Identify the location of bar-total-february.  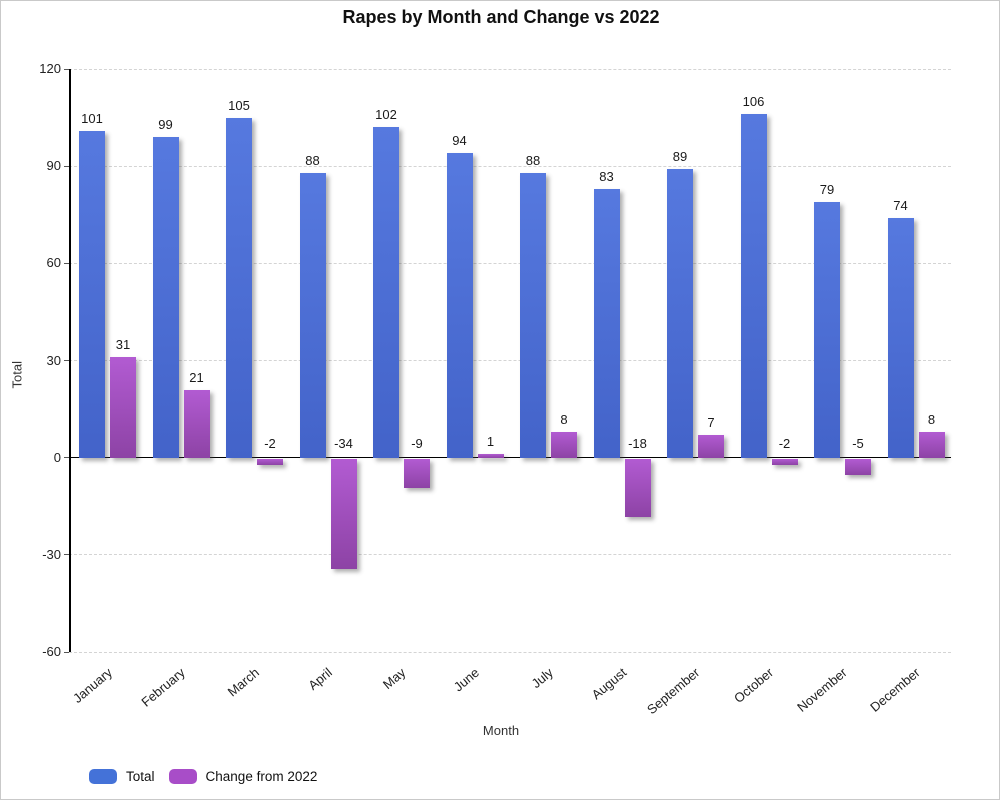
(165, 297).